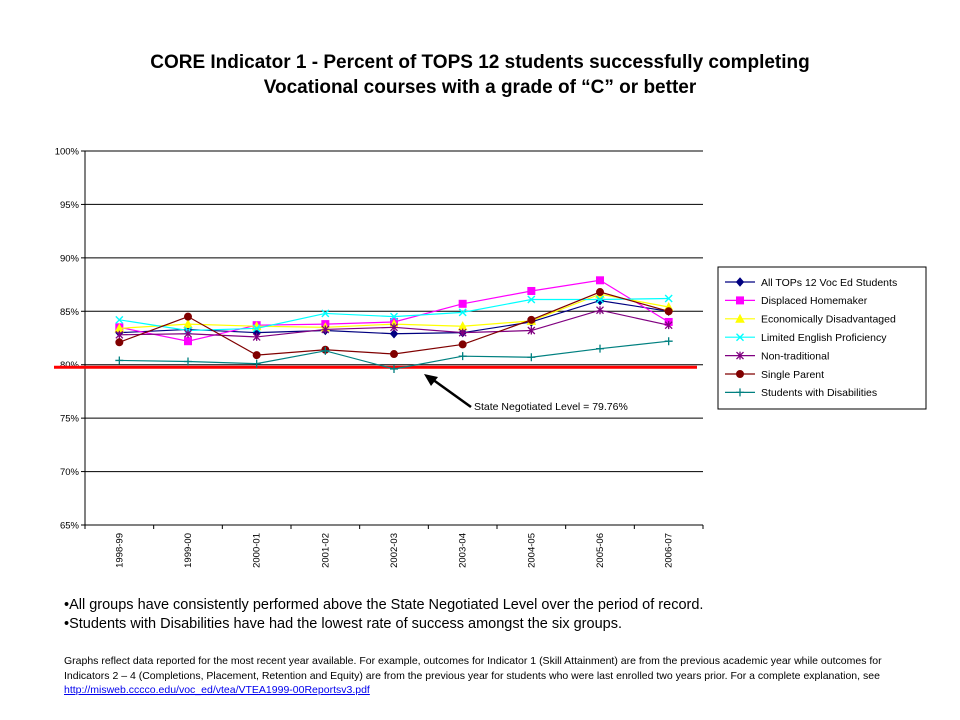 The width and height of the screenshot is (960, 720). Describe the element at coordinates (67, 152) in the screenshot. I see `y-tick-label: 100%` at that location.